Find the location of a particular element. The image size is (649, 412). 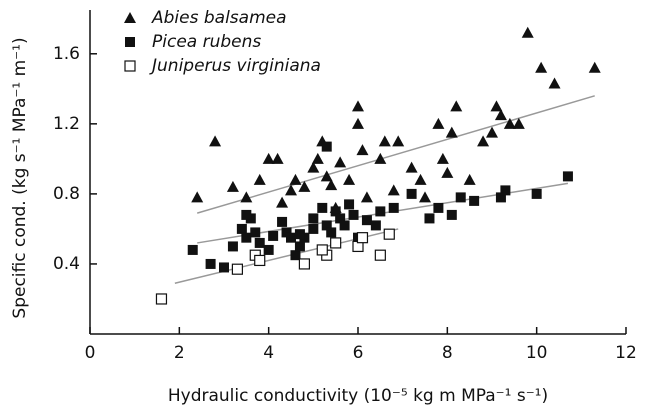

x-tick-label: 0 is located at coordinates (90, 353).